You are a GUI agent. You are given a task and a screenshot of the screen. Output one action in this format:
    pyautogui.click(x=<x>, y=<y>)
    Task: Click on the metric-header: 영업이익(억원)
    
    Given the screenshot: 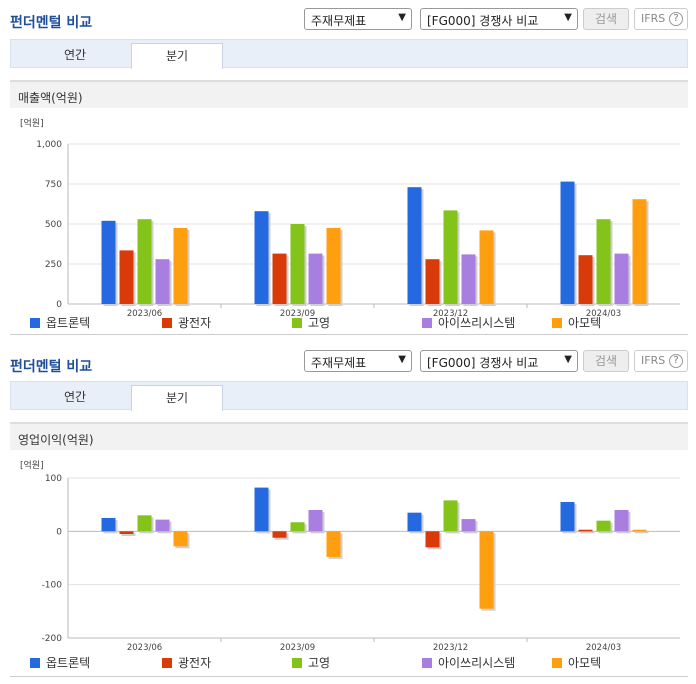 What is the action you would take?
    pyautogui.click(x=349, y=436)
    